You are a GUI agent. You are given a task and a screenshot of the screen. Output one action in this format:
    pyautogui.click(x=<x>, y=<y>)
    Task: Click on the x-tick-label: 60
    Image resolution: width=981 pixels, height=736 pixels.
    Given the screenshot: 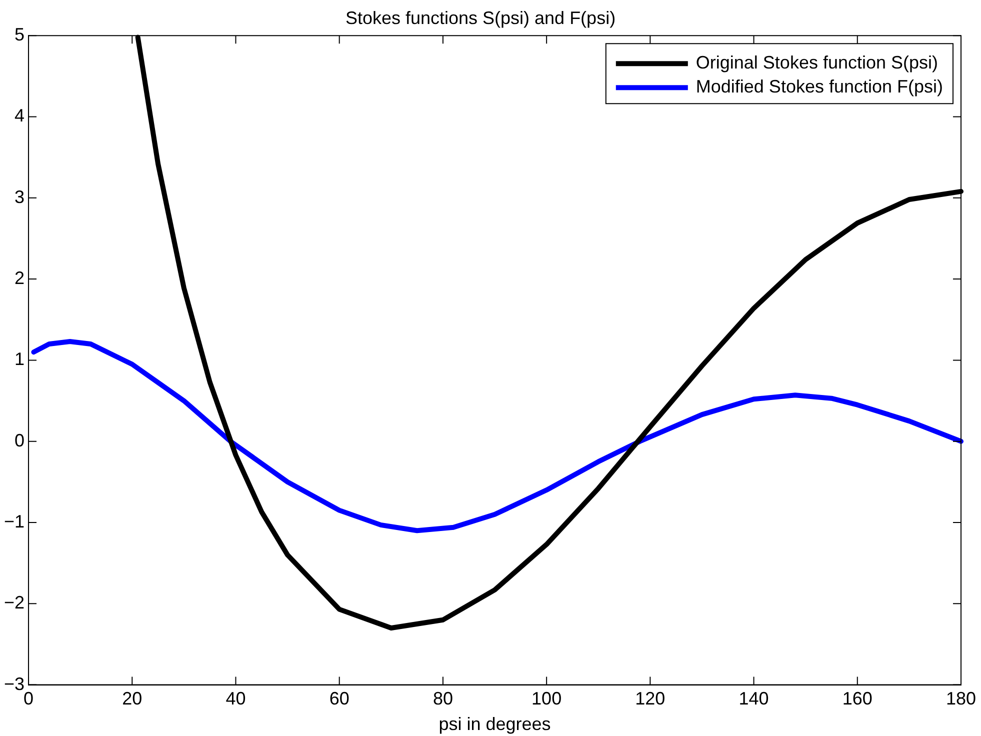 What is the action you would take?
    pyautogui.click(x=339, y=698)
    